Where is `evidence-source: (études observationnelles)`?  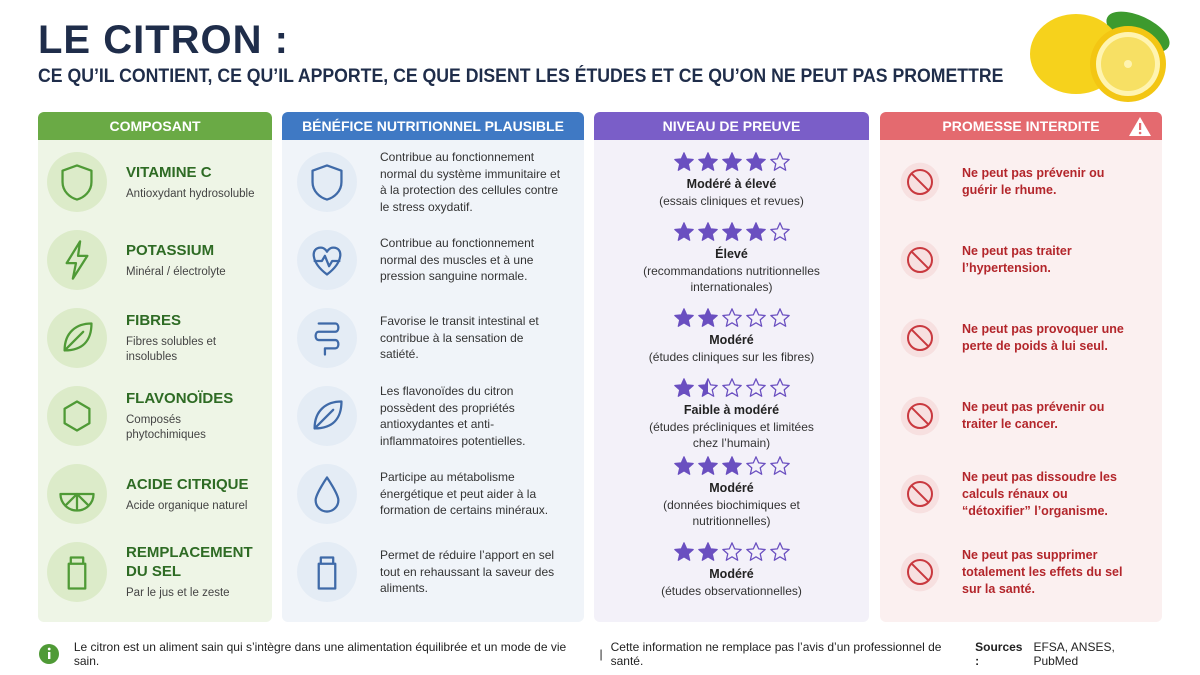 evidence-source: (études observationnelles) is located at coordinates (731, 590).